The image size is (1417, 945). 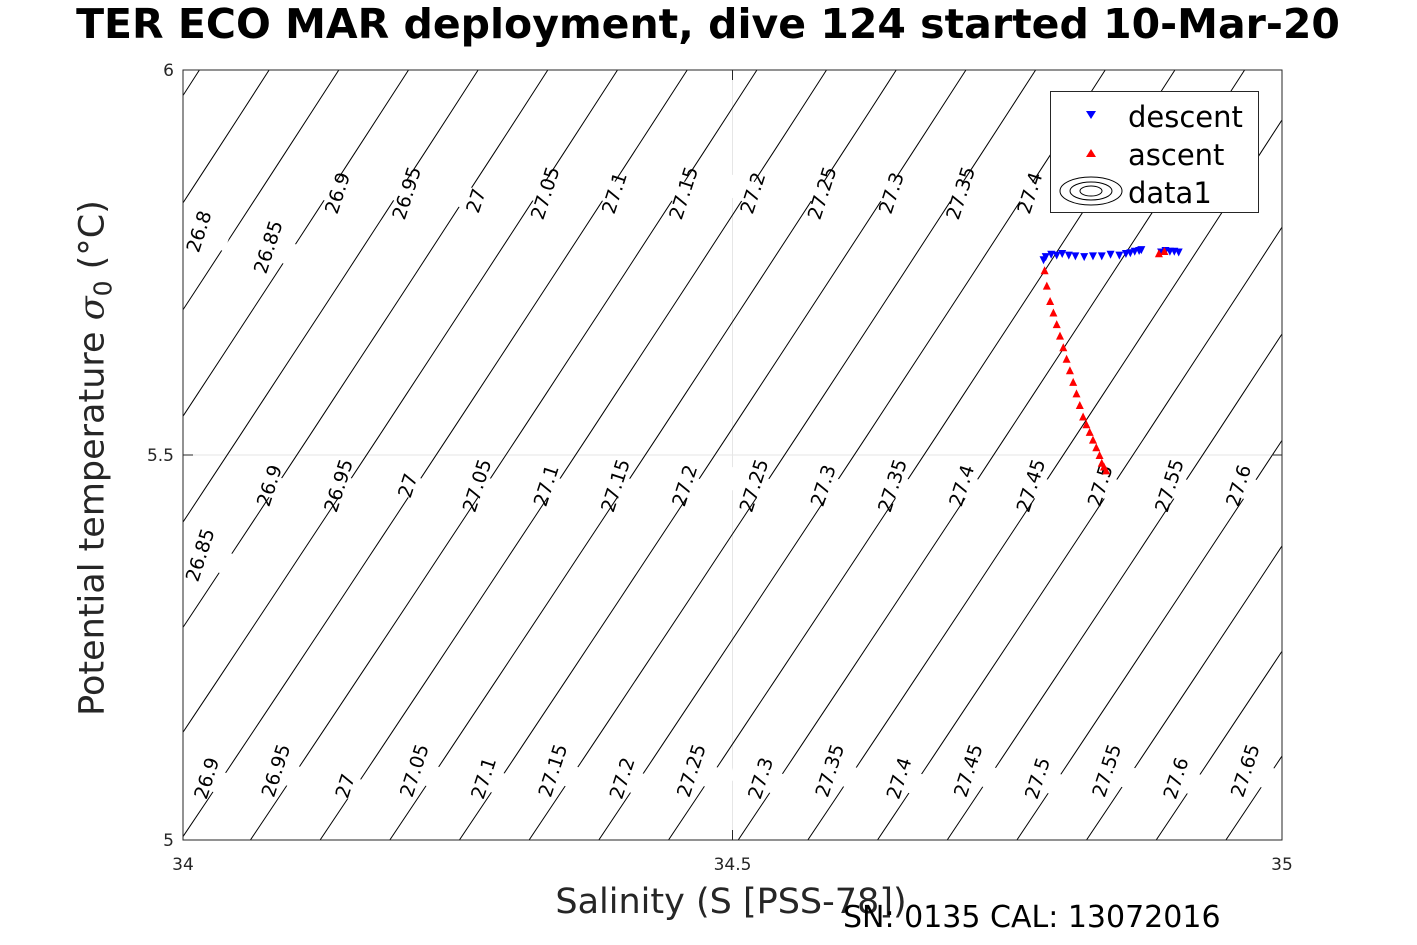 What do you see at coordinates (1154, 191) in the screenshot?
I see `legend-item-data1: data1` at bounding box center [1154, 191].